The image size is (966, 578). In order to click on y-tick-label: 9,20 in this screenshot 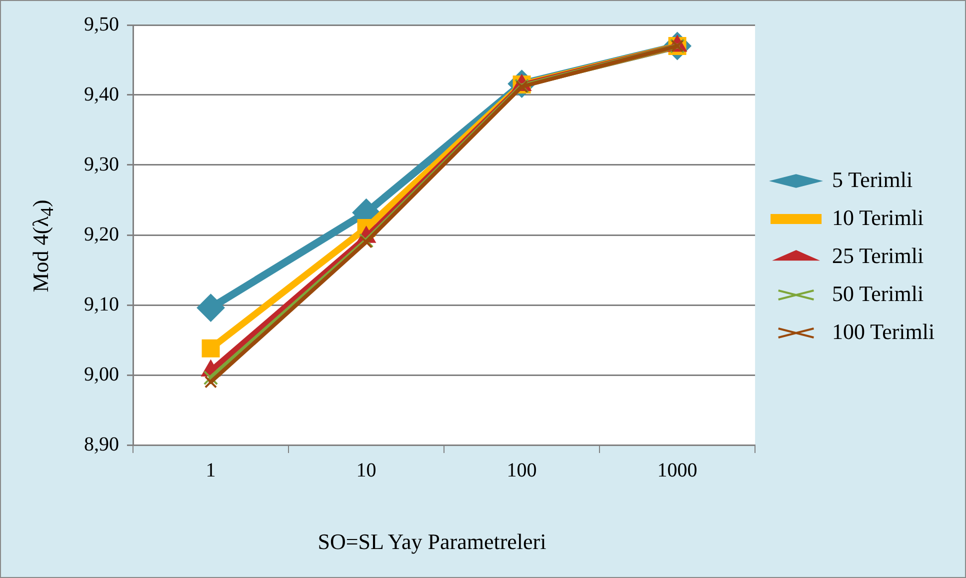, I will do `click(101, 234)`.